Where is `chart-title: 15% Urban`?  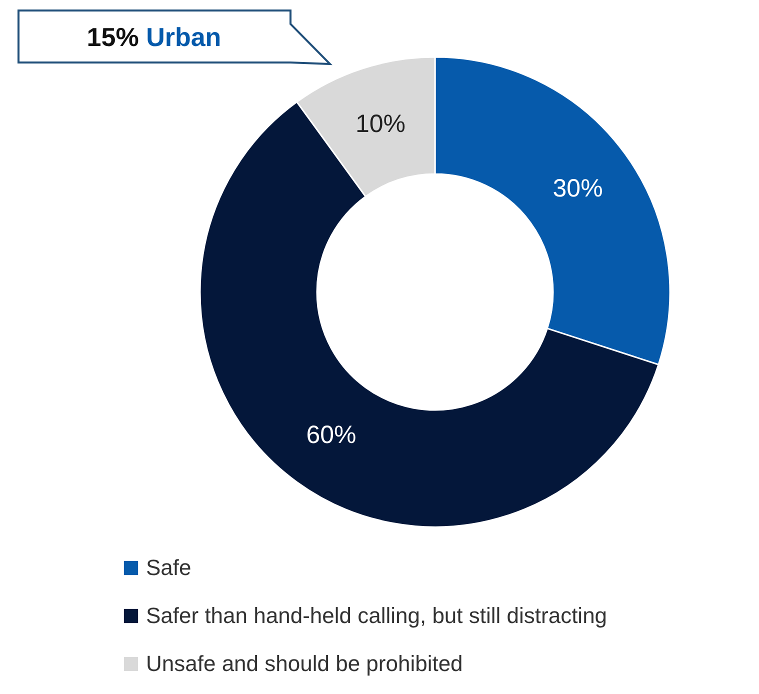 chart-title: 15% Urban is located at coordinates (154, 37).